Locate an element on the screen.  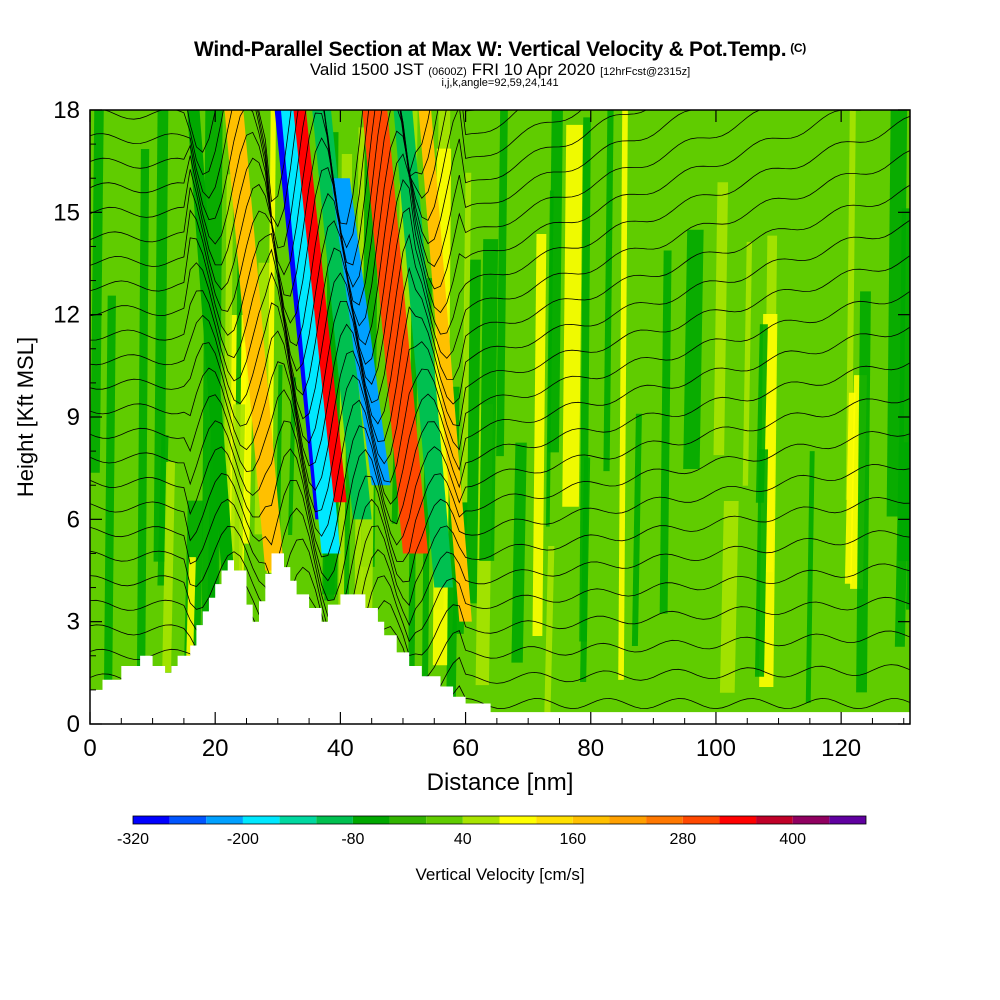
y-axis-label: Height [Kft MSL] is located at coordinates (25, 417).